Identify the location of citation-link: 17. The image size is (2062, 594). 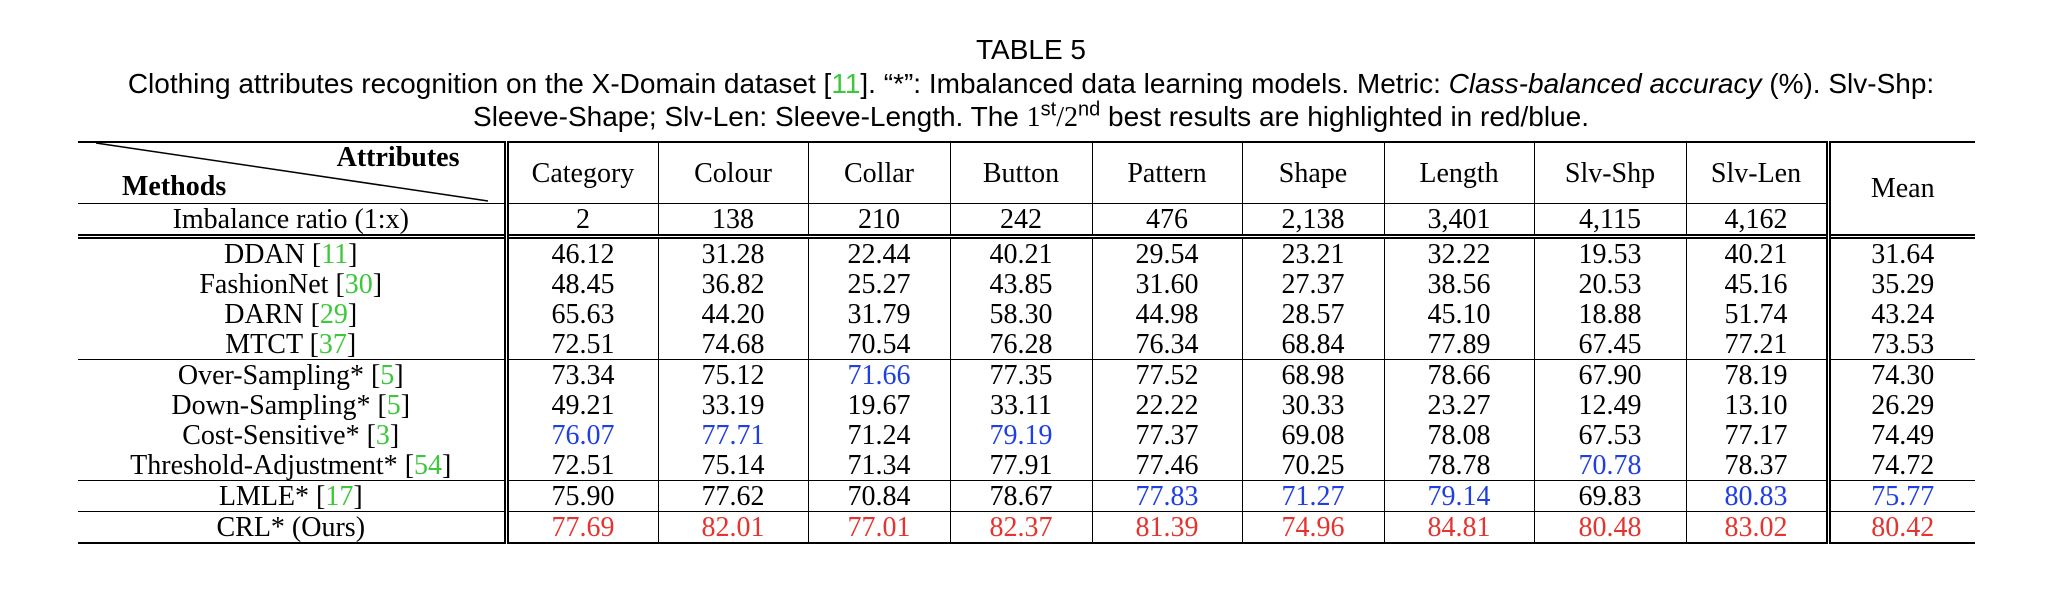
(339, 496).